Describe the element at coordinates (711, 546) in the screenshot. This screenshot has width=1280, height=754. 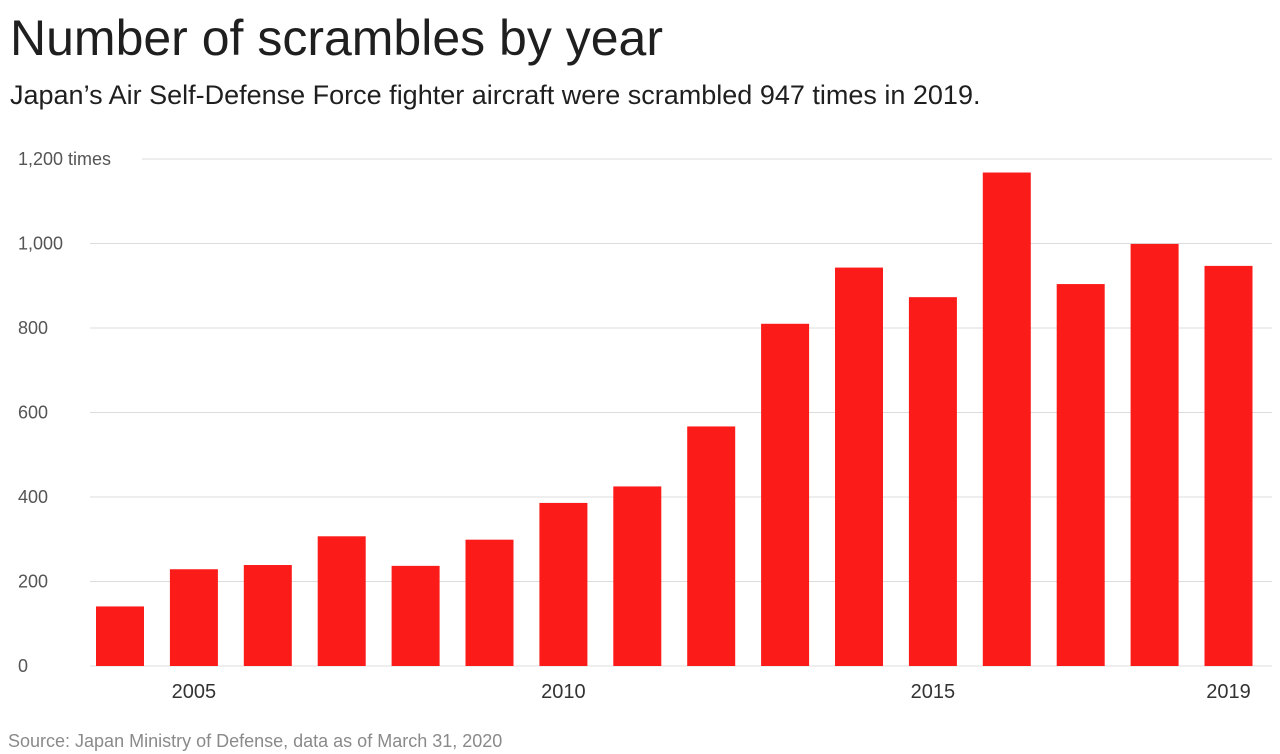
I see `bar-2012` at that location.